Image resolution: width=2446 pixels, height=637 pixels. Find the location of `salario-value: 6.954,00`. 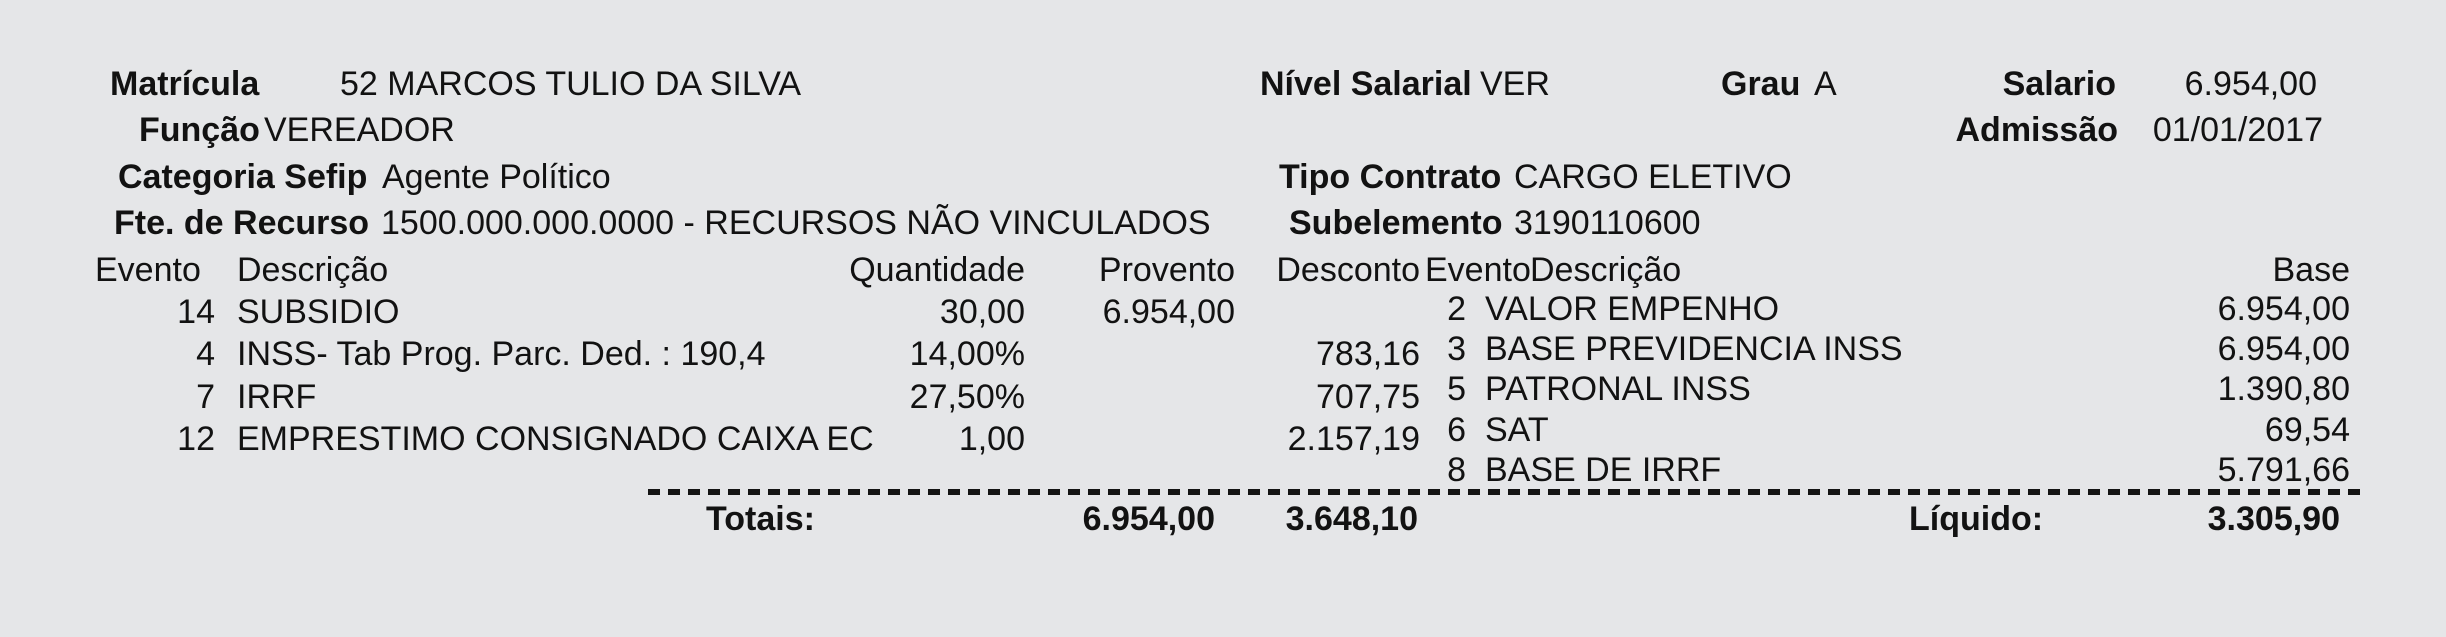

salario-value: 6.954,00 is located at coordinates (2250, 84).